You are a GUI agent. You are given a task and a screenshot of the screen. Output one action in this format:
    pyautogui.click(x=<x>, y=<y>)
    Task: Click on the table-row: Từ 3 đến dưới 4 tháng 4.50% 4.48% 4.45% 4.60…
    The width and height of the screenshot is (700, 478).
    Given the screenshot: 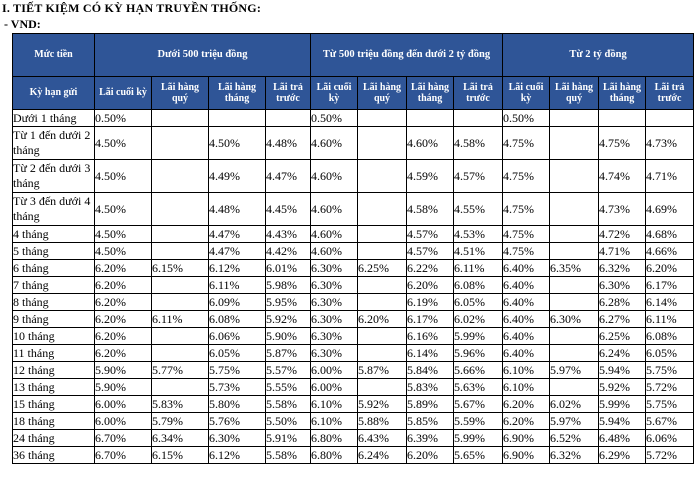 What is the action you would take?
    pyautogui.click(x=353, y=209)
    